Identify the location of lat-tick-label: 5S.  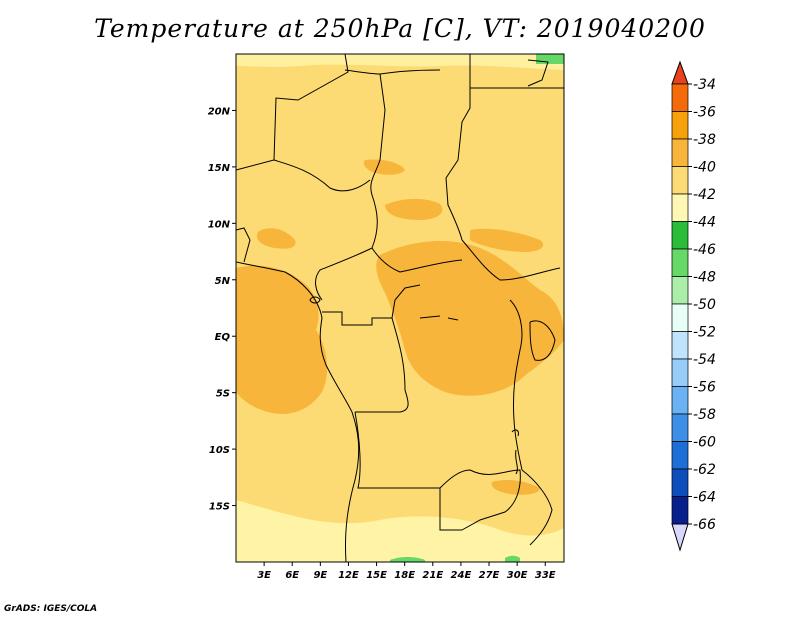
(223, 394).